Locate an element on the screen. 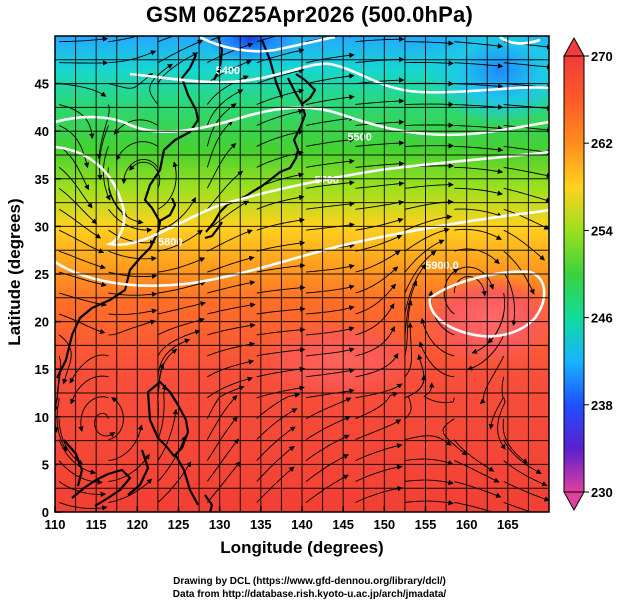 This screenshot has height=605, width=619. colorbar-scale is located at coordinates (574, 274).